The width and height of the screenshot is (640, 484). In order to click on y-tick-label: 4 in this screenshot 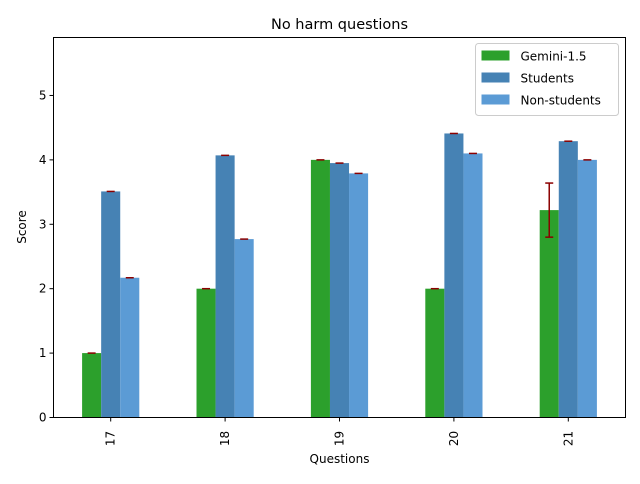, I will do `click(43, 160)`.